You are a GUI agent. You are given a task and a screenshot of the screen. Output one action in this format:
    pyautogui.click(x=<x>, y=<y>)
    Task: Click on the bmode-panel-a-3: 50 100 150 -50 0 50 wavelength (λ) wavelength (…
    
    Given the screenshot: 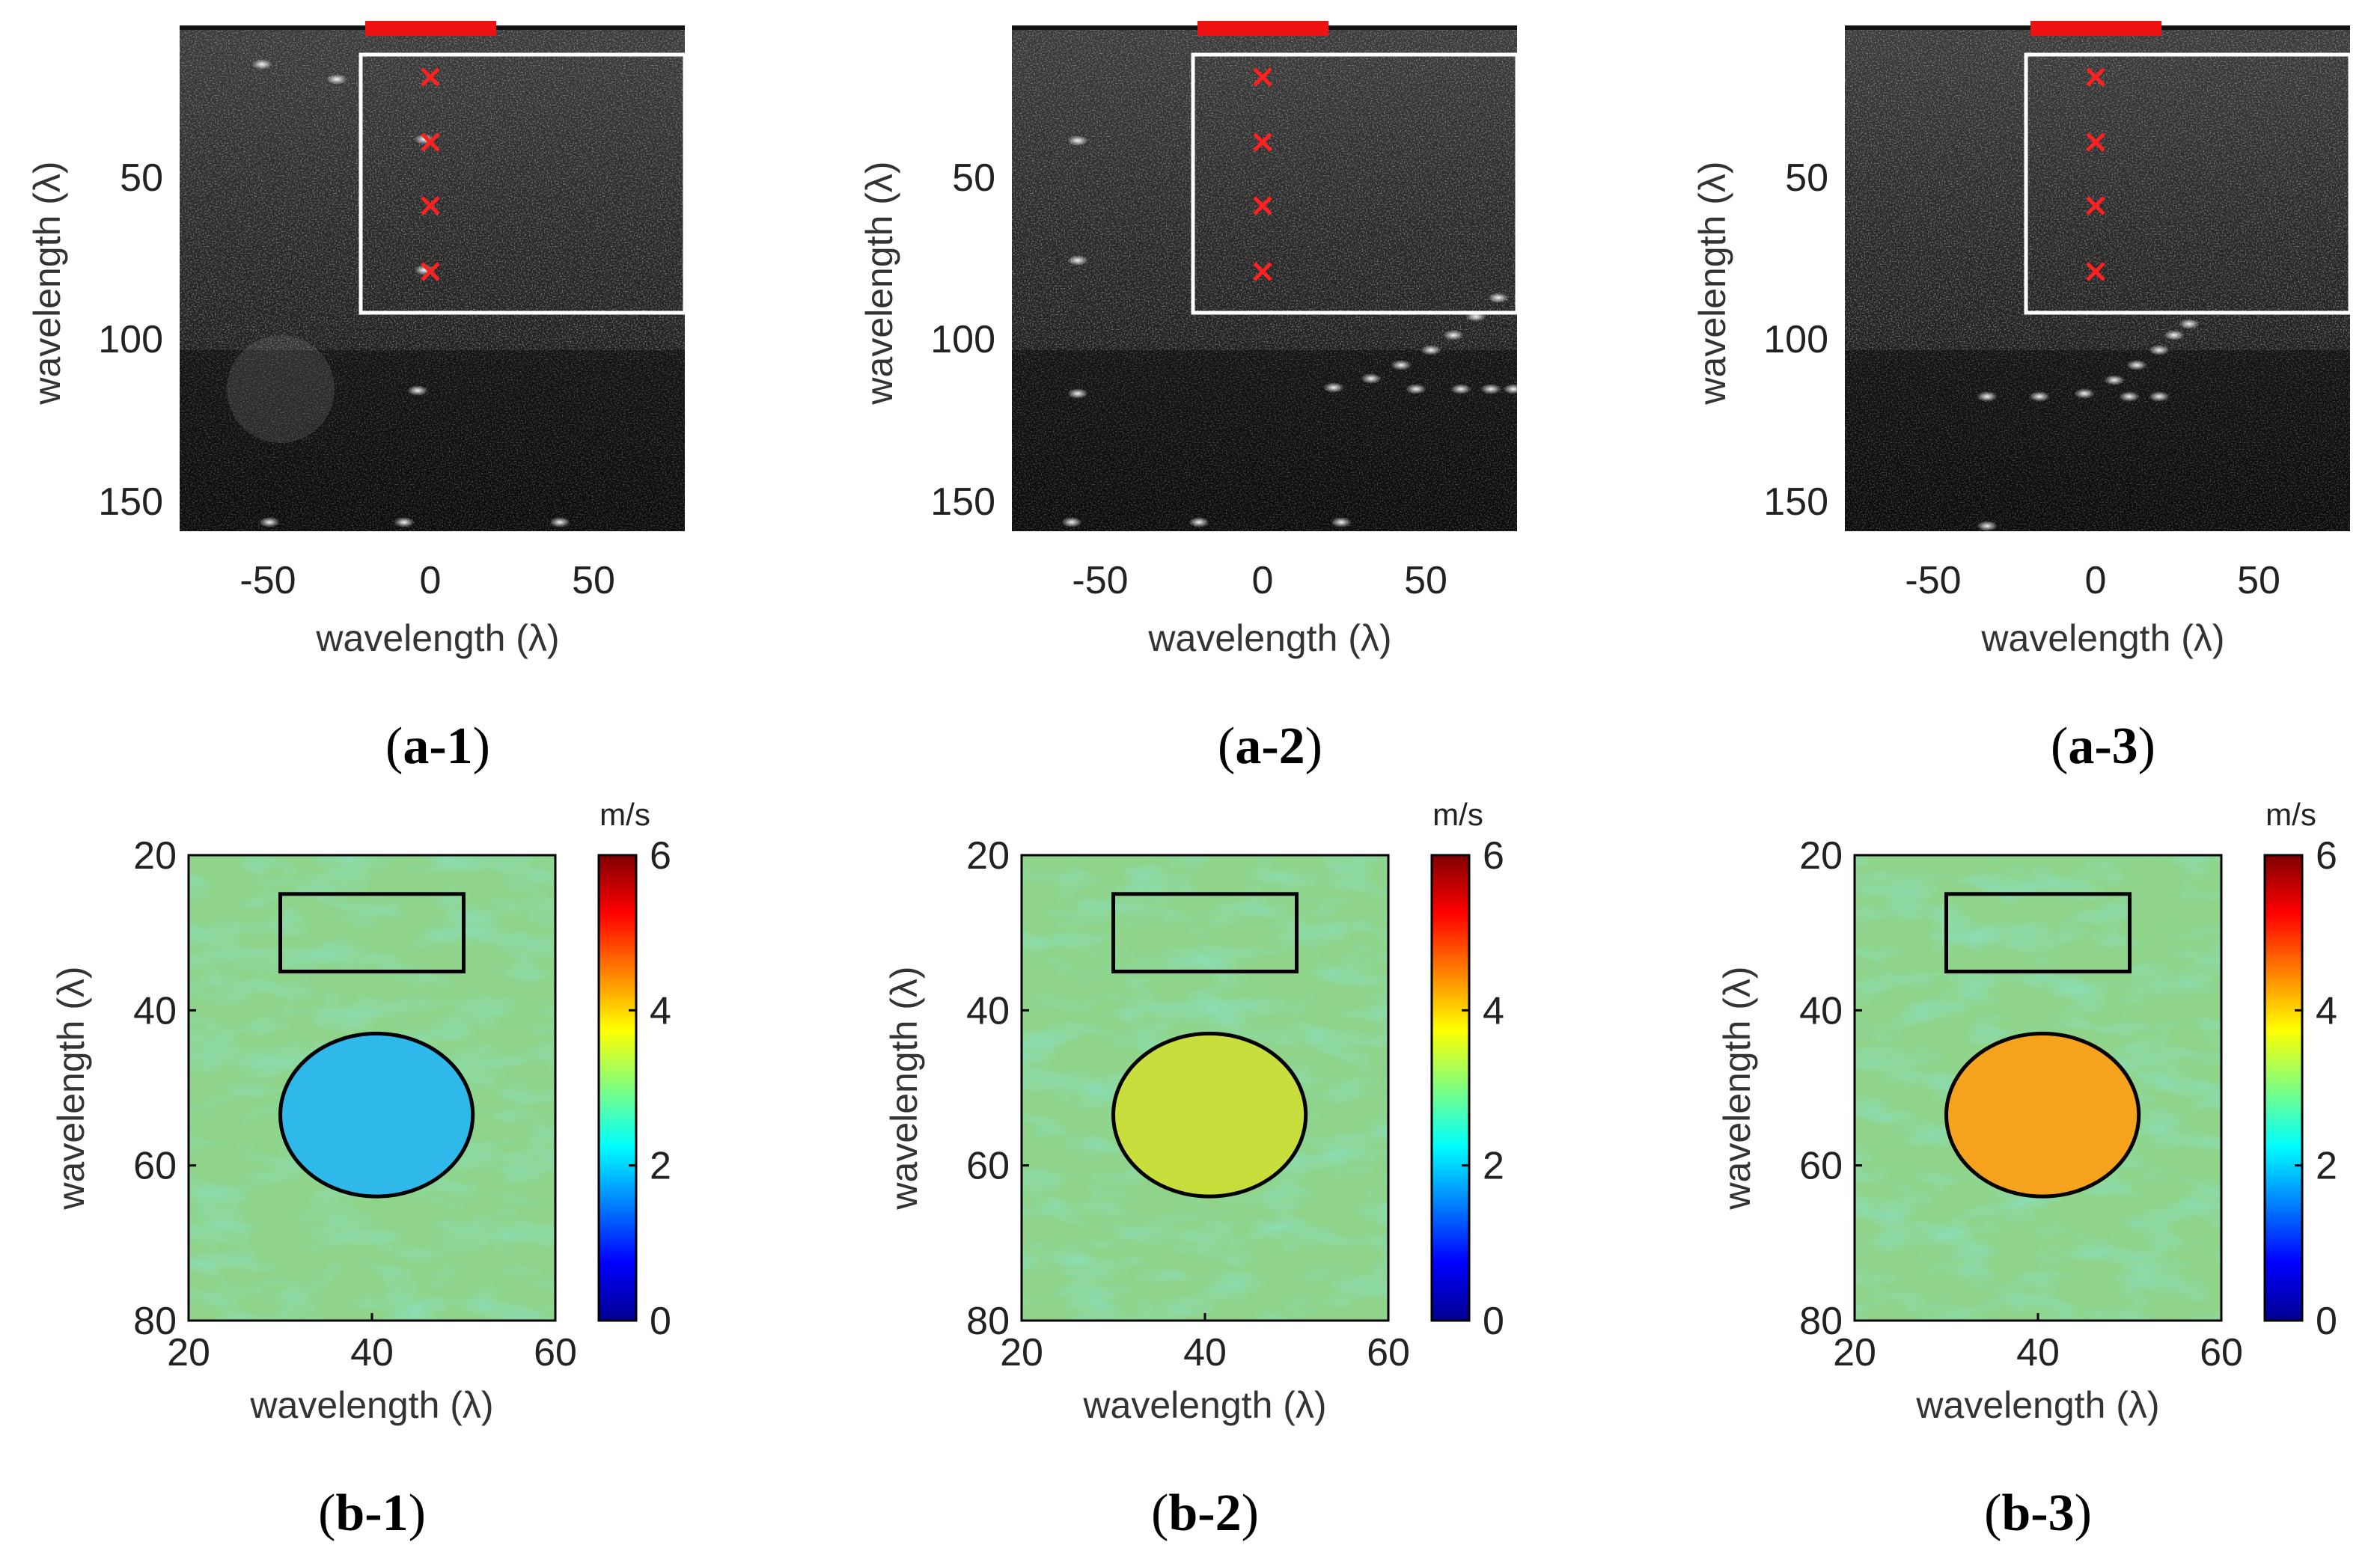 What is the action you would take?
    pyautogui.click(x=2021, y=398)
    